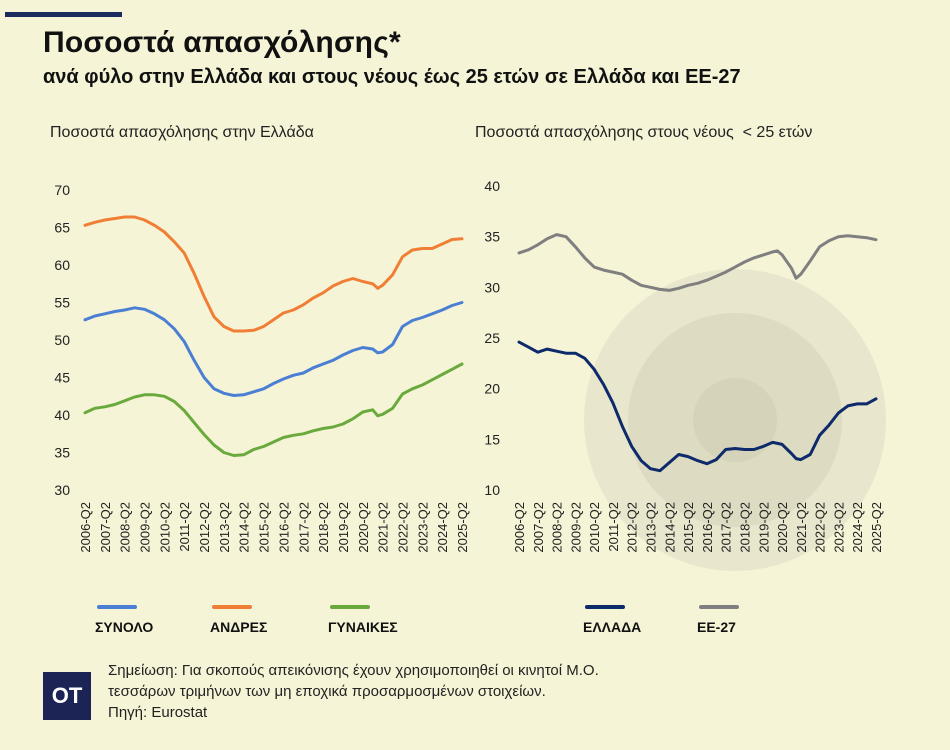 The width and height of the screenshot is (950, 750). I want to click on logo-text: ΟΤ, so click(67, 695).